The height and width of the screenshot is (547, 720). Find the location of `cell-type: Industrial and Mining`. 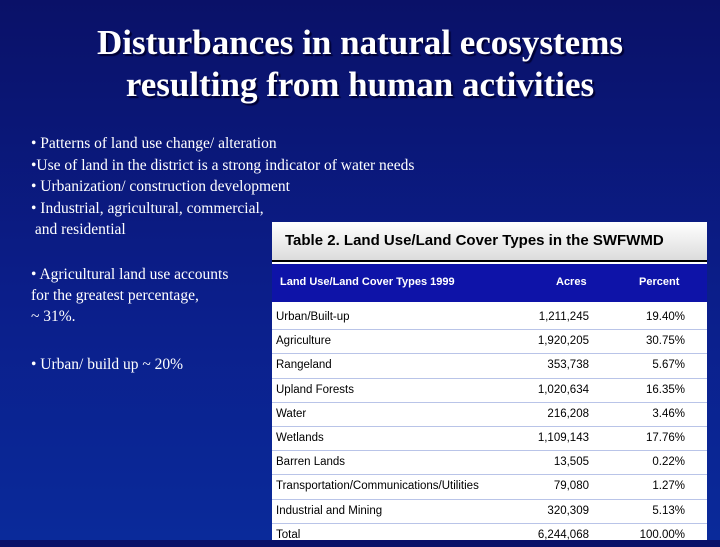

cell-type: Industrial and Mining is located at coordinates (329, 510).